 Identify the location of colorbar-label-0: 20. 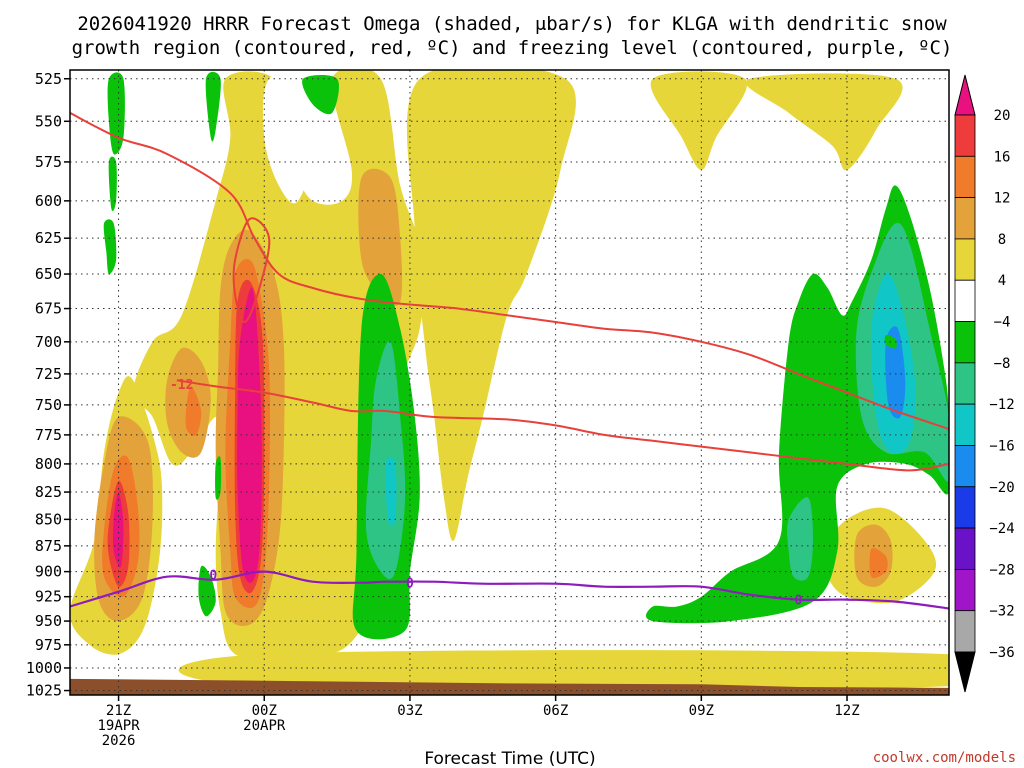
(1002, 116).